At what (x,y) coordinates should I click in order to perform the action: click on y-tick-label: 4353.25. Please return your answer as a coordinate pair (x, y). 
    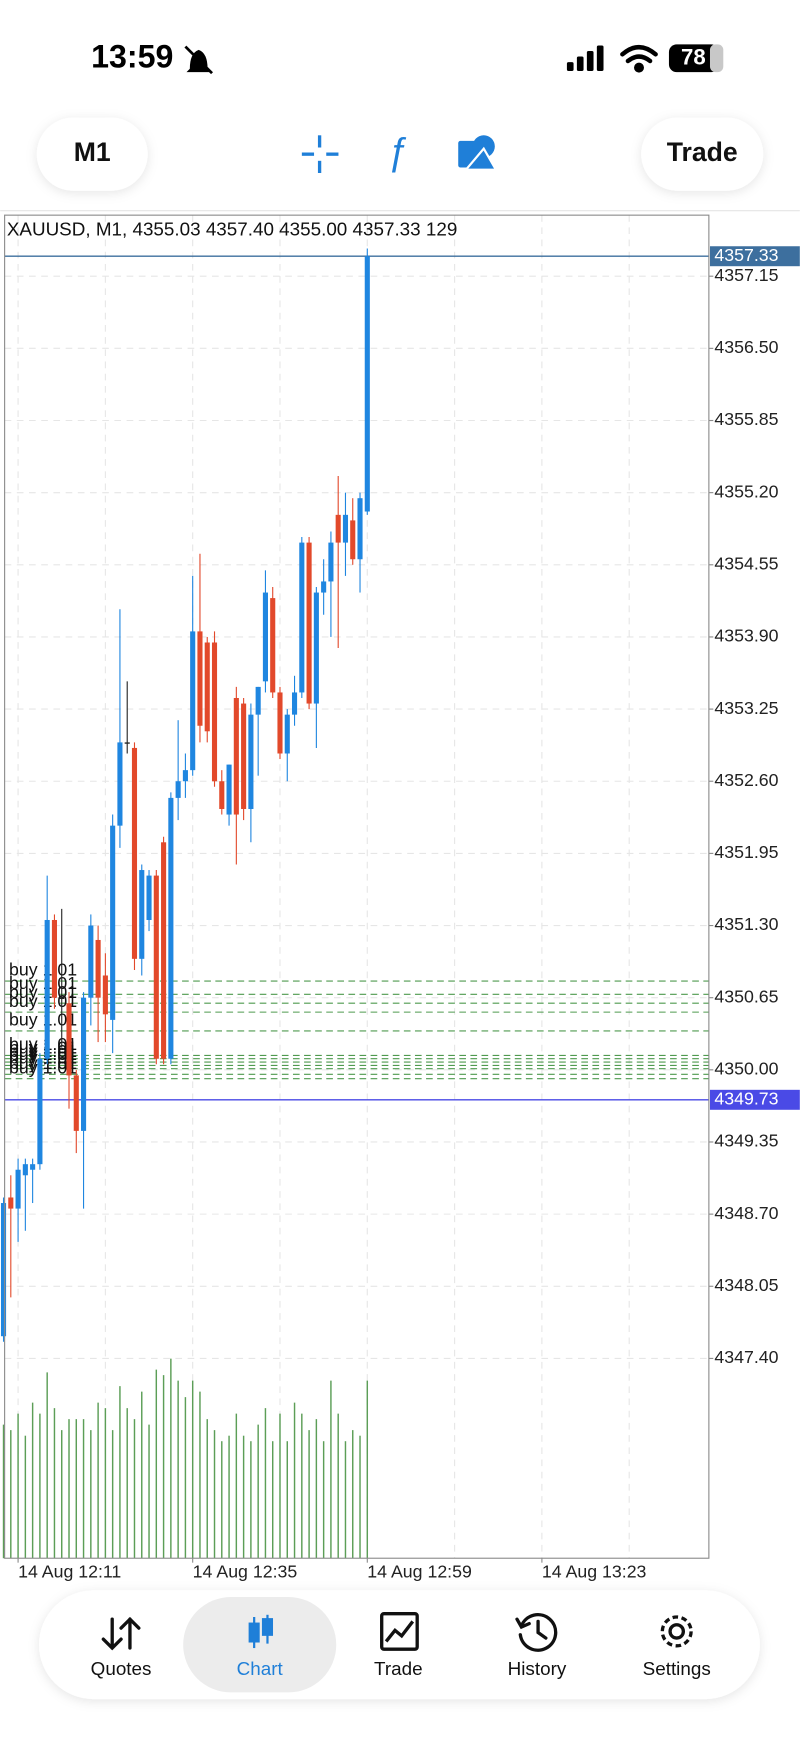
    Looking at the image, I should click on (746, 708).